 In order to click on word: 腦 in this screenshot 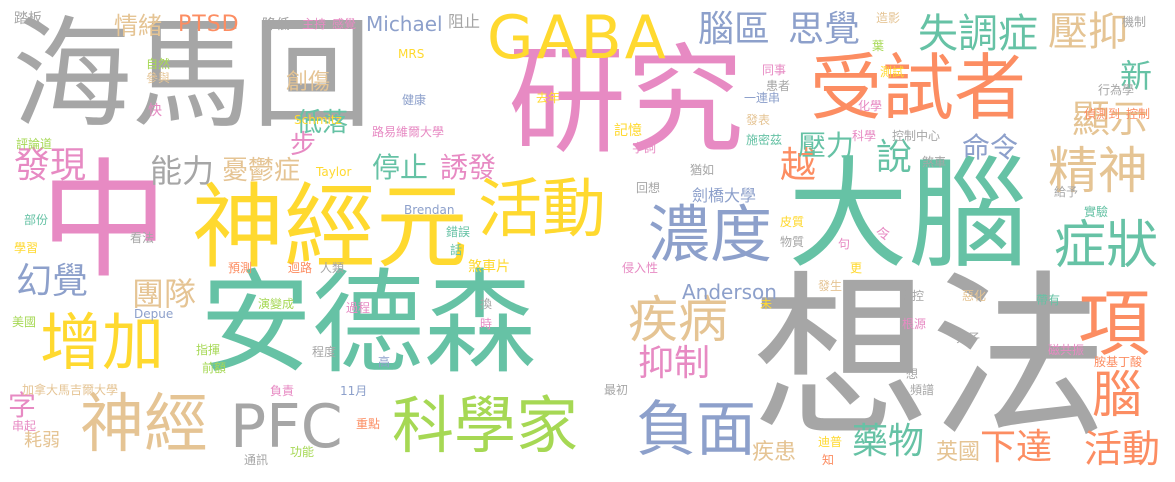, I will do `click(1117, 395)`.